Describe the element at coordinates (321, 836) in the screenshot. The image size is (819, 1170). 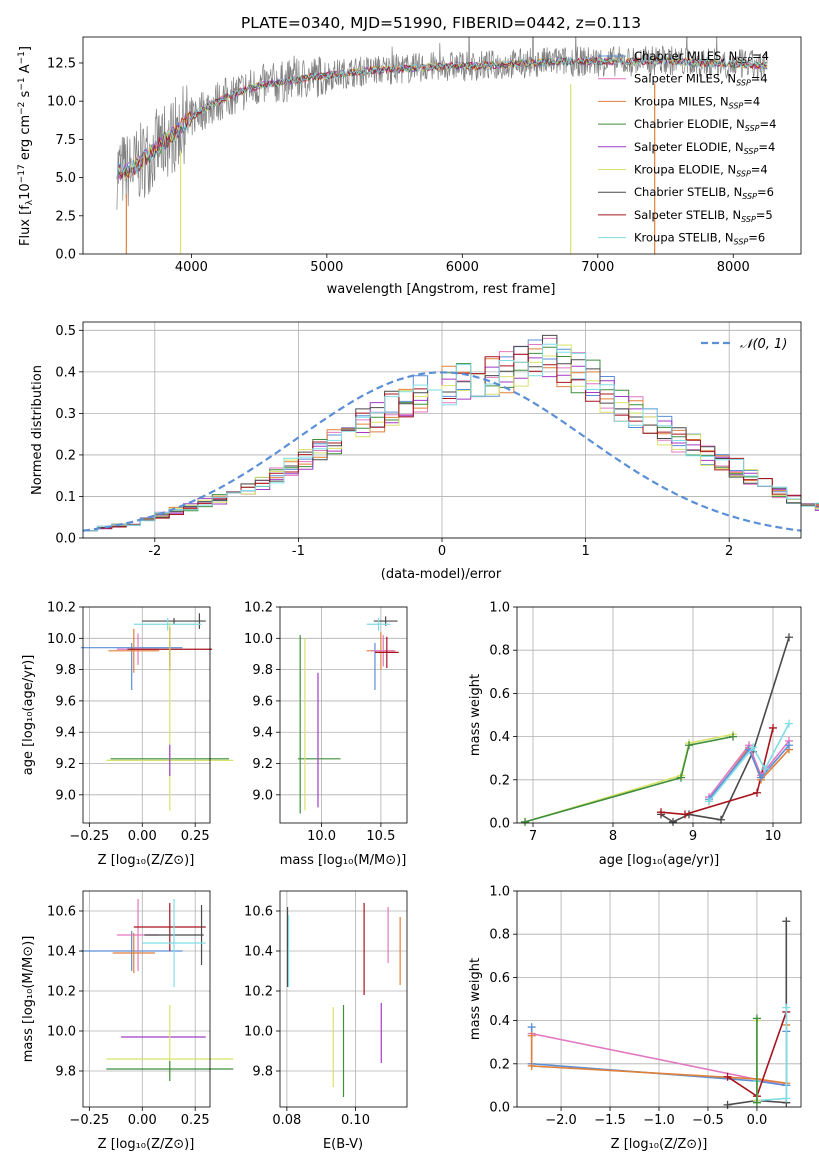
I see `x-tick-label: 10.0` at that location.